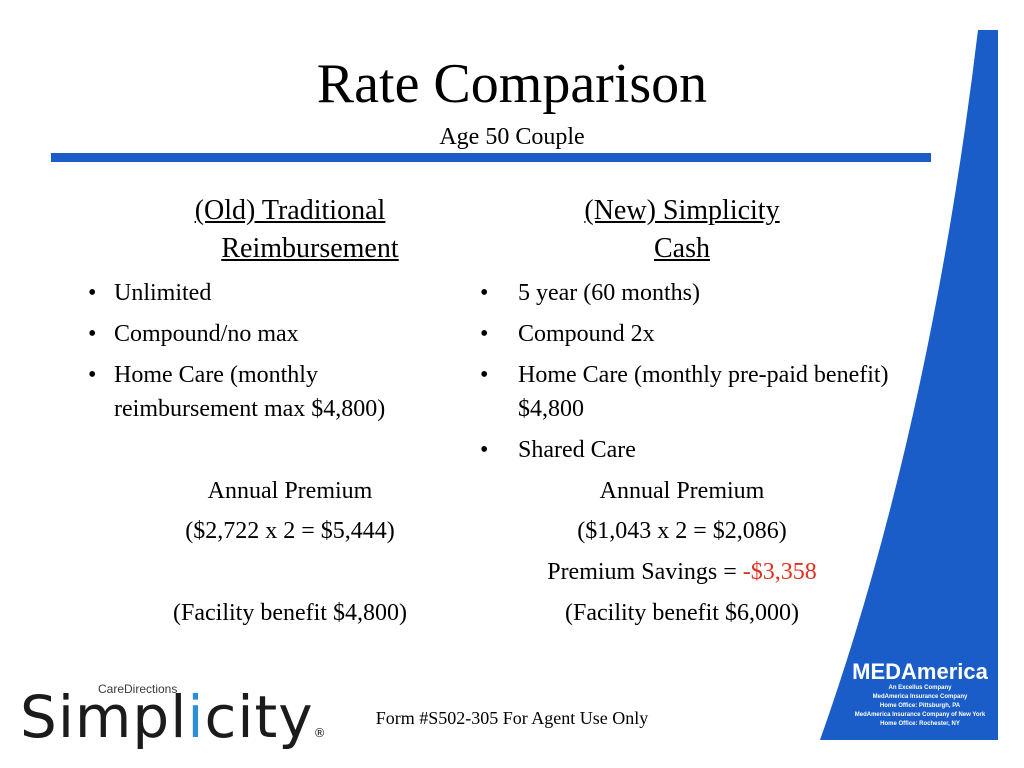 This screenshot has height=768, width=1024. I want to click on savings-value: -$3,358, so click(779, 572).